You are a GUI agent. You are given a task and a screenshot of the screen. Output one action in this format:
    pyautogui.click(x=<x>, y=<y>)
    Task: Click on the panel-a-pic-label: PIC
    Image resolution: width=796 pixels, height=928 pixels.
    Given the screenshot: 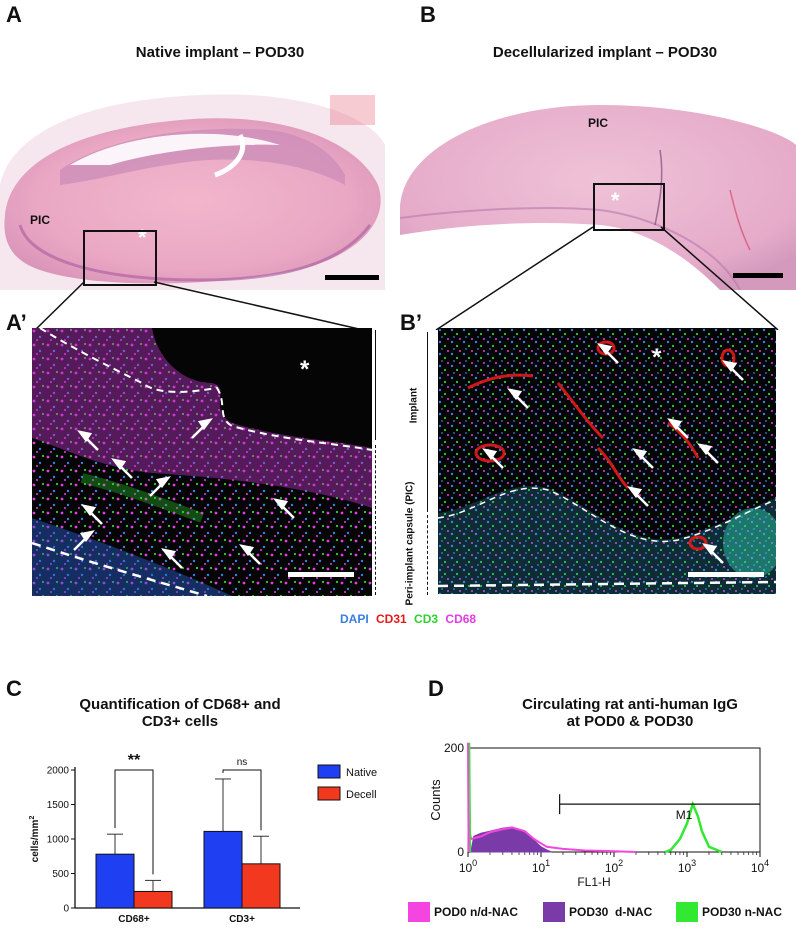 What is the action you would take?
    pyautogui.click(x=40, y=220)
    